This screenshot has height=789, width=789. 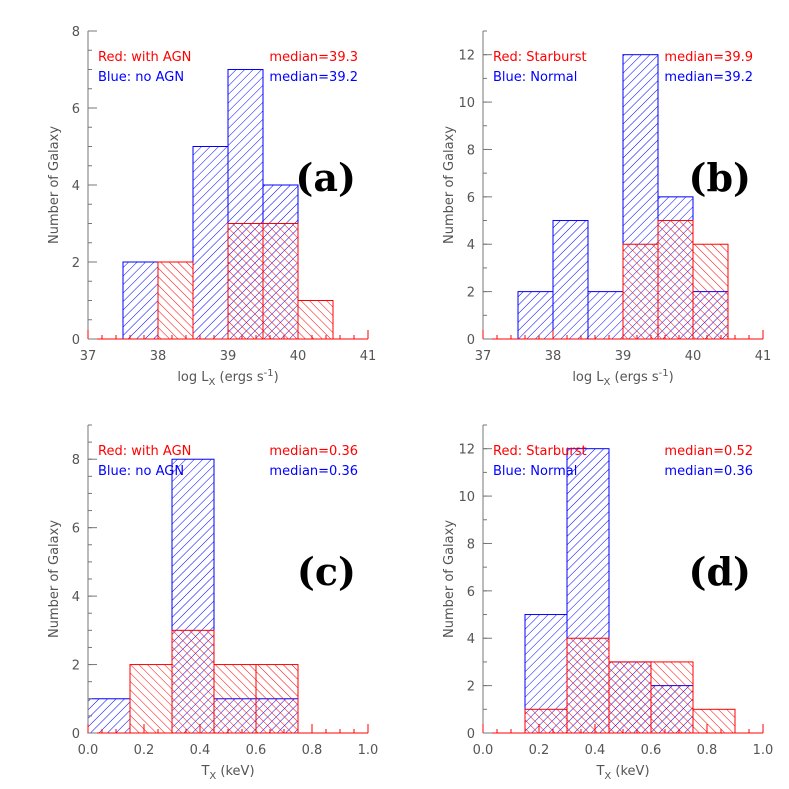 I want to click on bar-blue-38-38.5, so click(x=570, y=280).